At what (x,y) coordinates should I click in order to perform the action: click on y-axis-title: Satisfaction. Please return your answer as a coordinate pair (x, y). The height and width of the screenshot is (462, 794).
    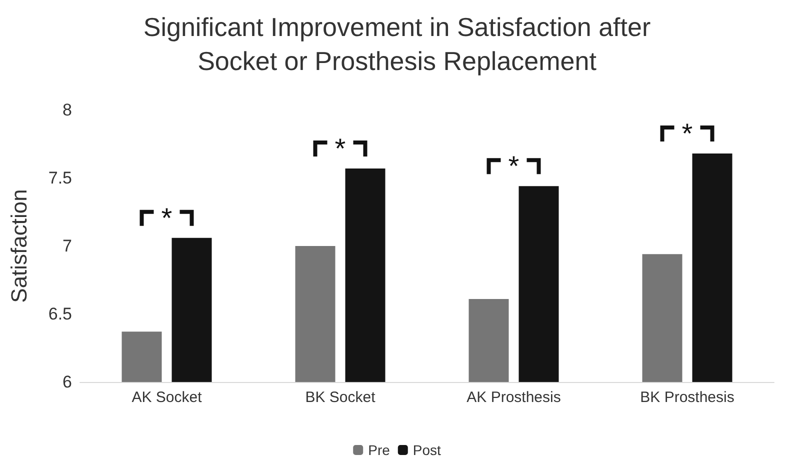
    Looking at the image, I should click on (19, 246).